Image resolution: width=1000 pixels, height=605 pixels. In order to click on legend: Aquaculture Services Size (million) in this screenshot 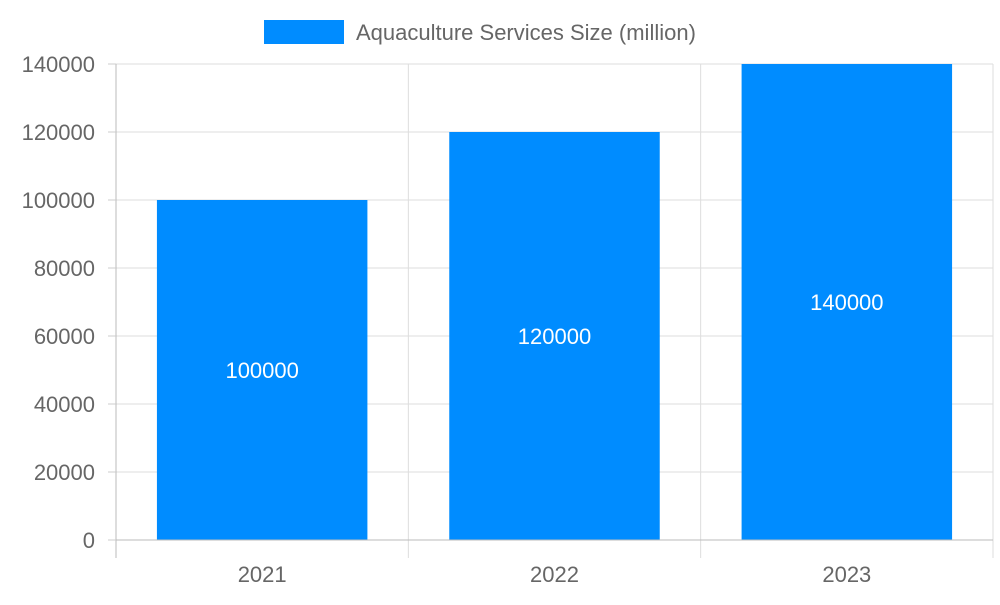, I will do `click(480, 32)`.